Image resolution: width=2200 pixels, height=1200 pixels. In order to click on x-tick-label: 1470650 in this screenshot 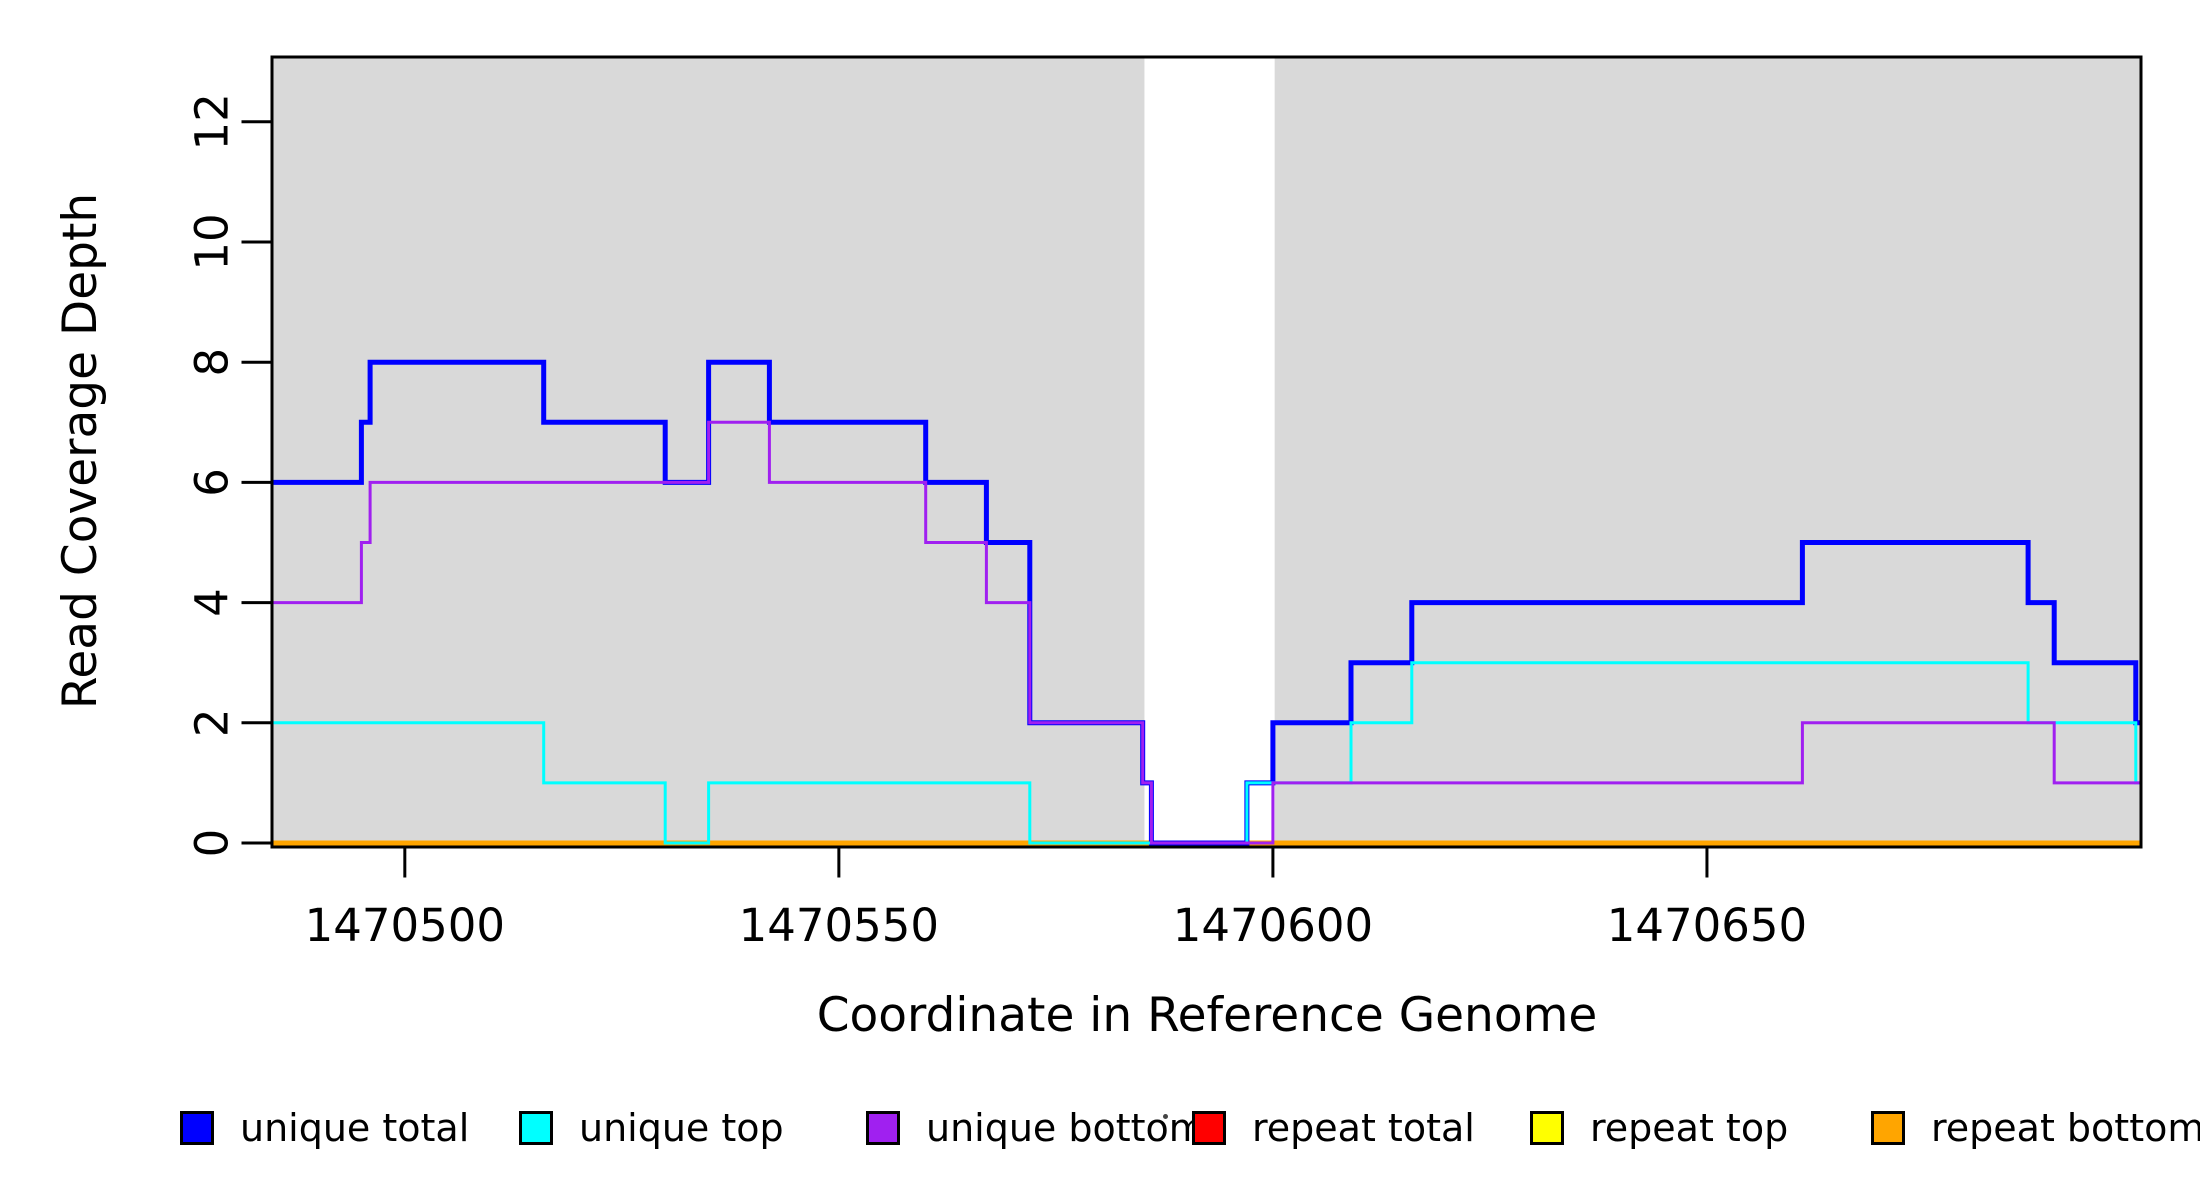, I will do `click(1707, 925)`.